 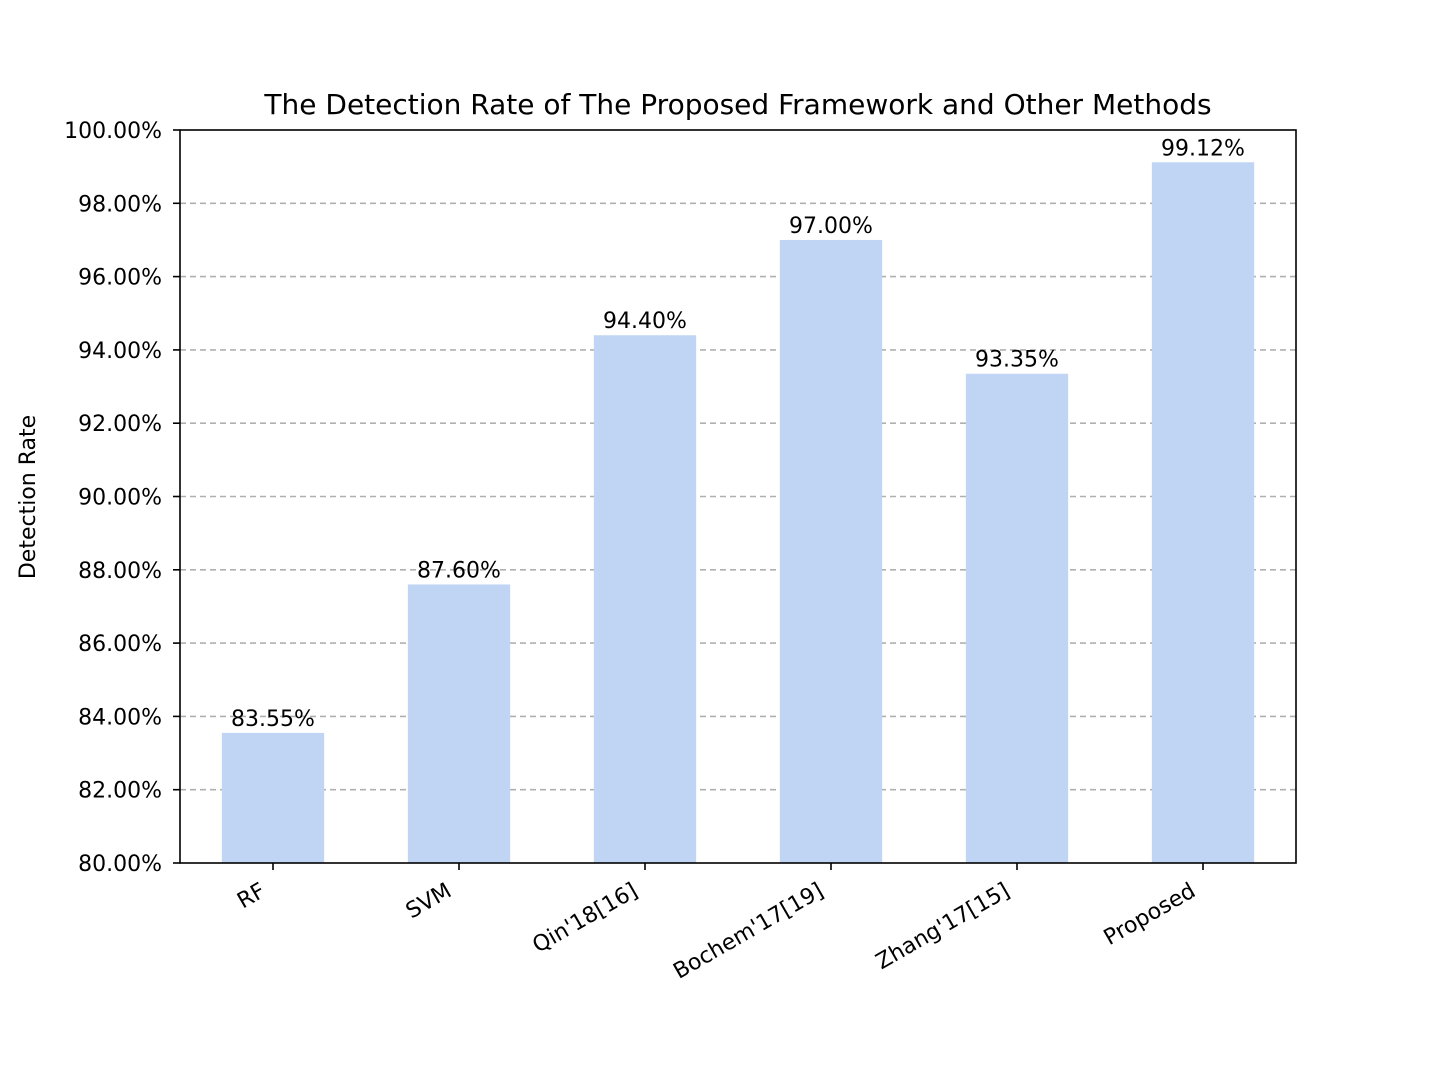 I want to click on x-tick-label: SVM, so click(x=429, y=902).